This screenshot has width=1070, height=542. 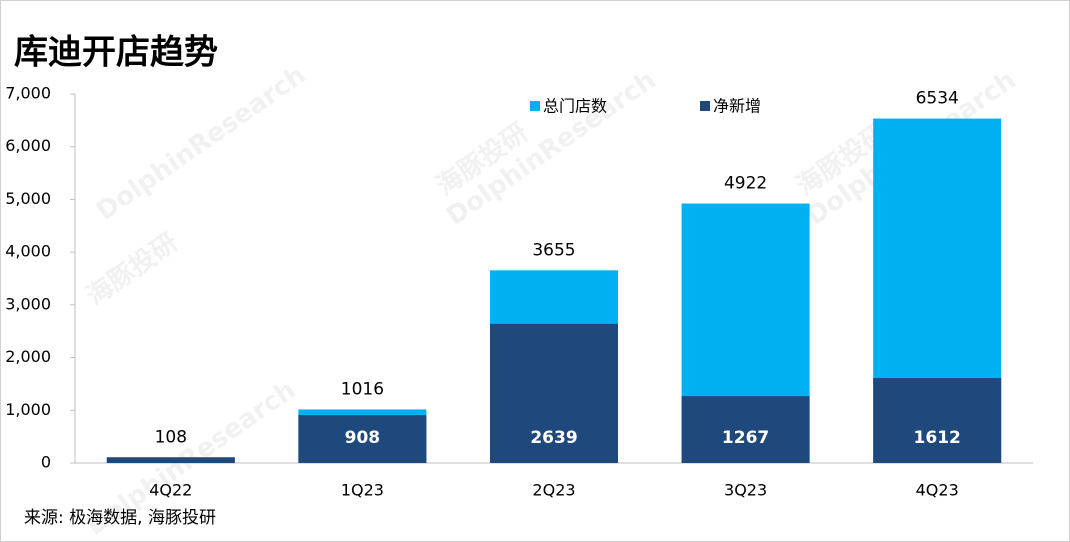 What do you see at coordinates (28, 251) in the screenshot?
I see `y-tick-label: 4,000` at bounding box center [28, 251].